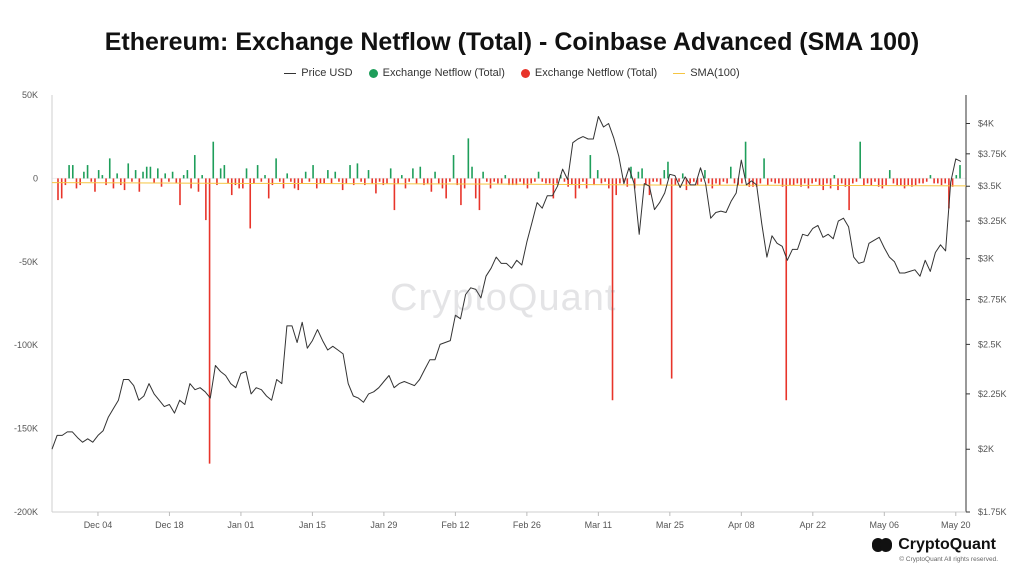  I want to click on legend-item-sma: SMA(100), so click(706, 73).